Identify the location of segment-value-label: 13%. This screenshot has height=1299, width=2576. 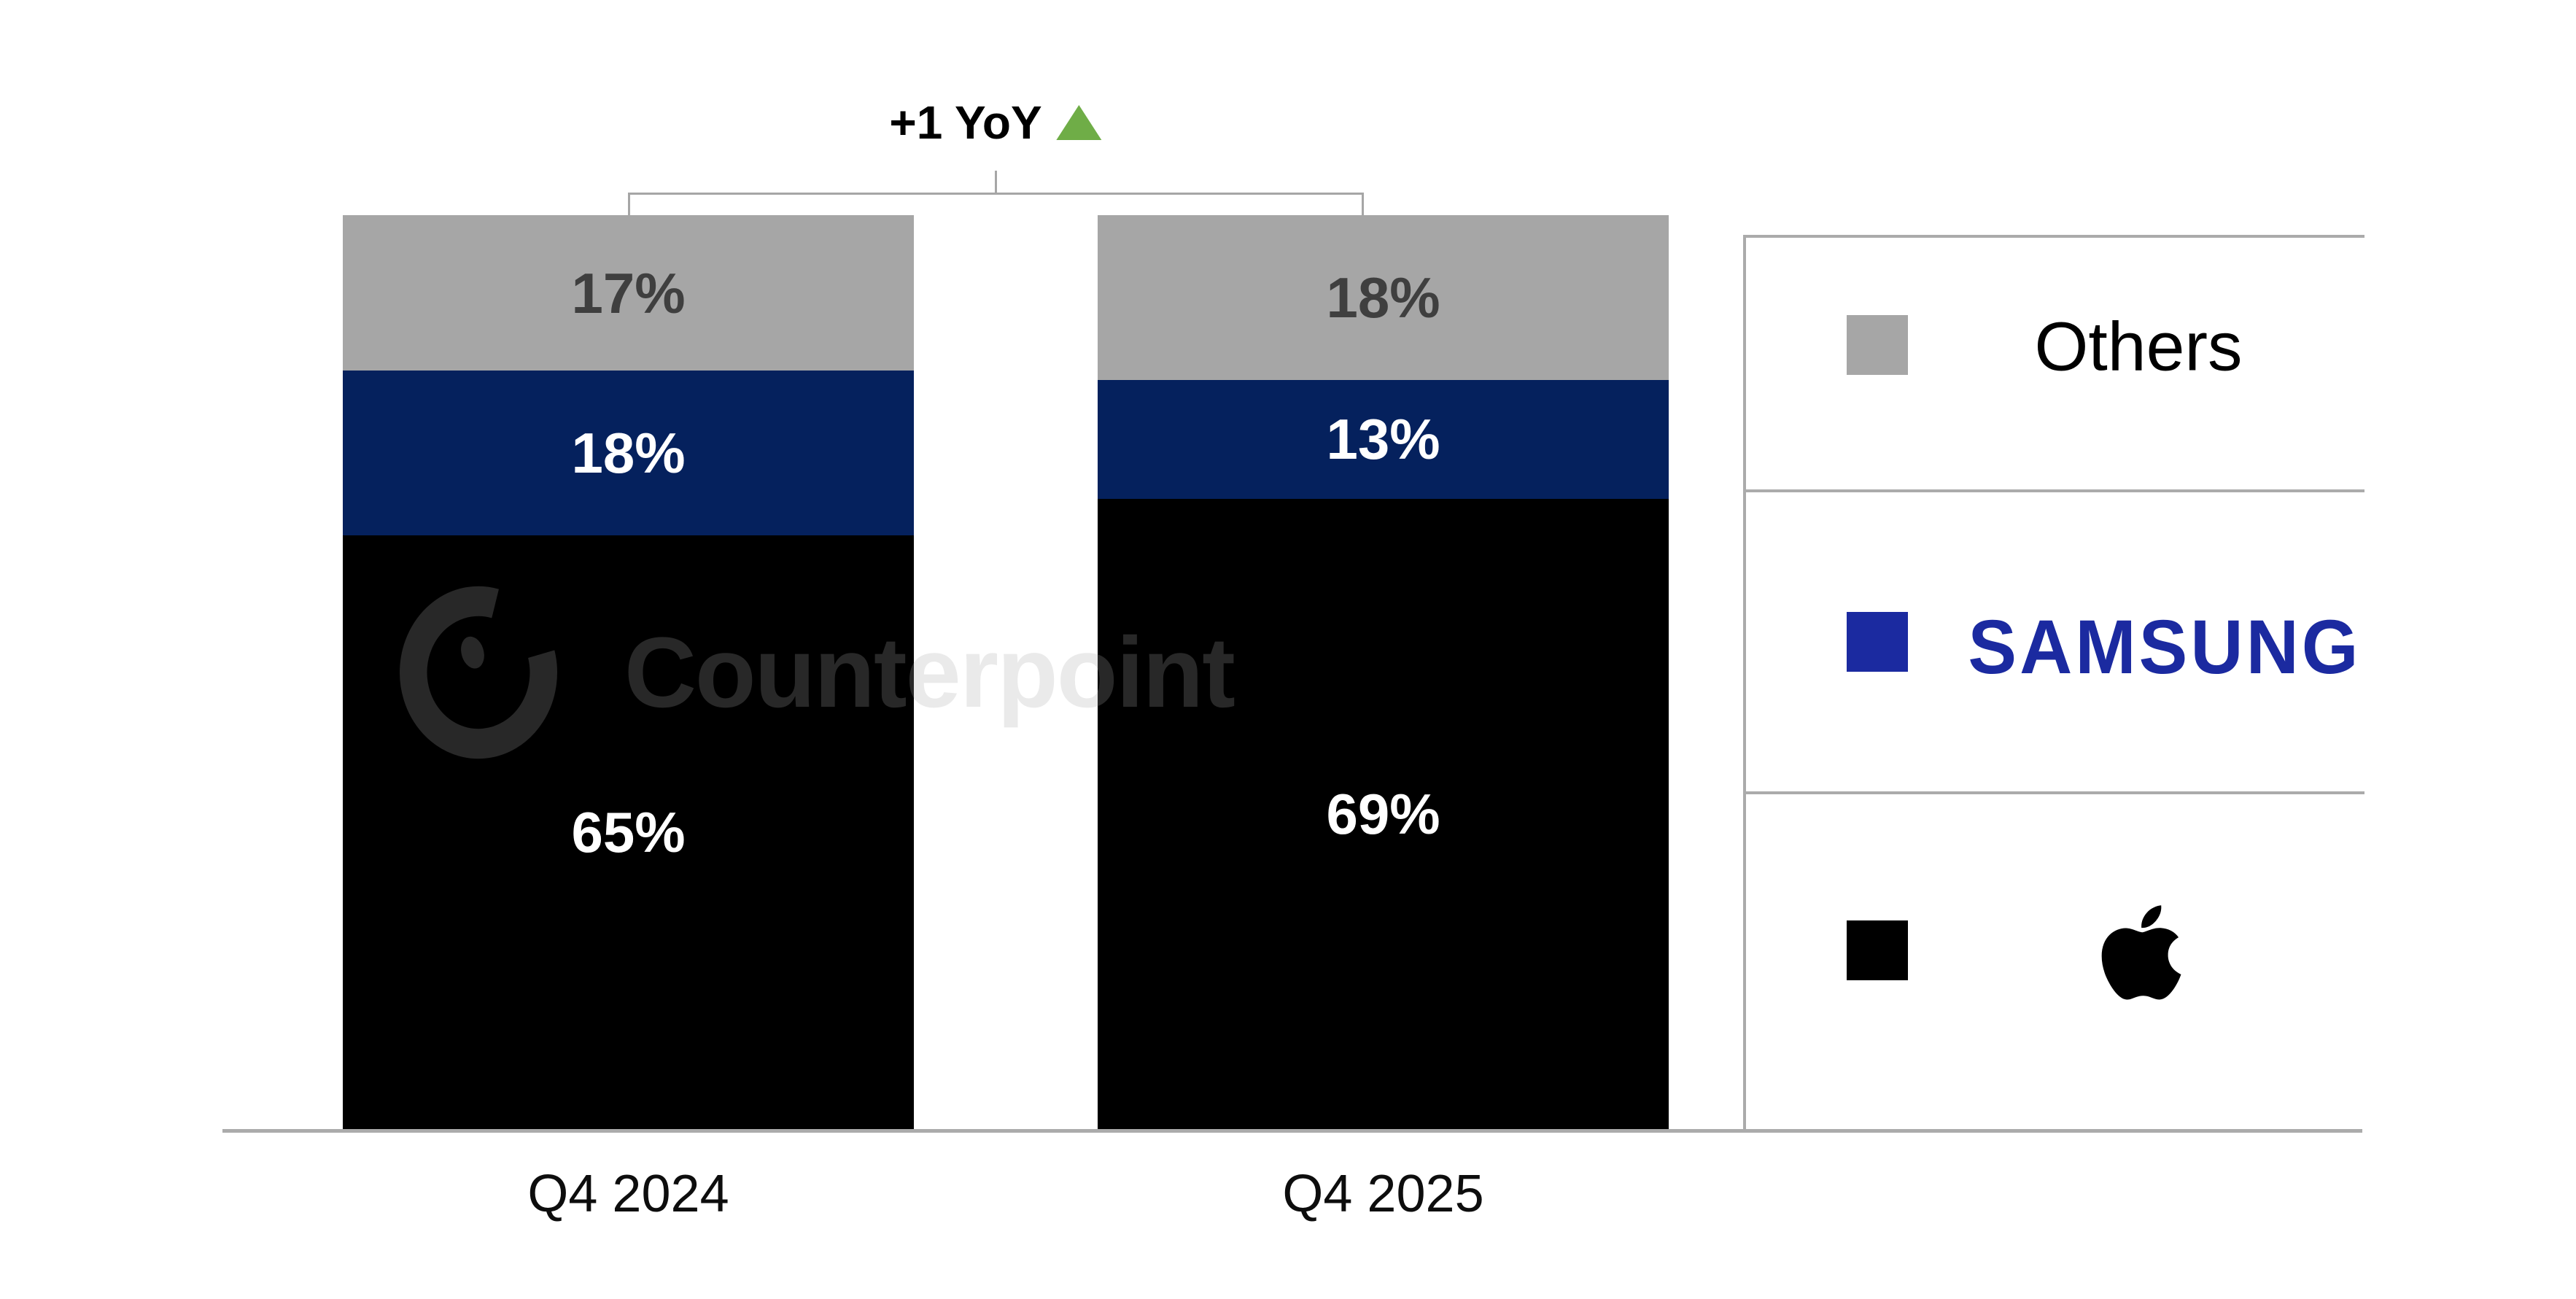
(1383, 439).